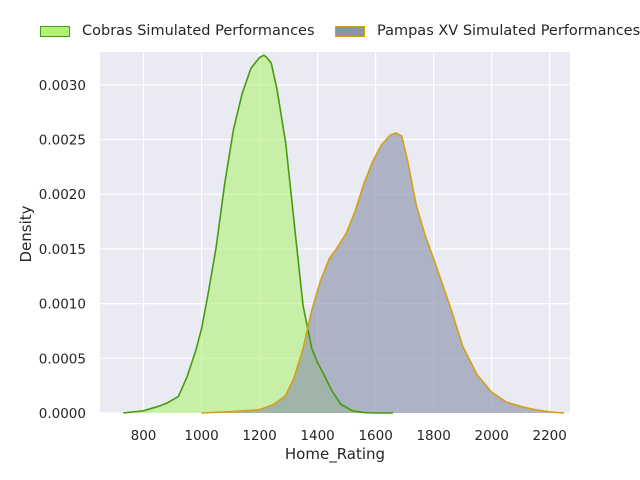 The height and width of the screenshot is (480, 640). I want to click on x-tick-label: 2200, so click(550, 436).